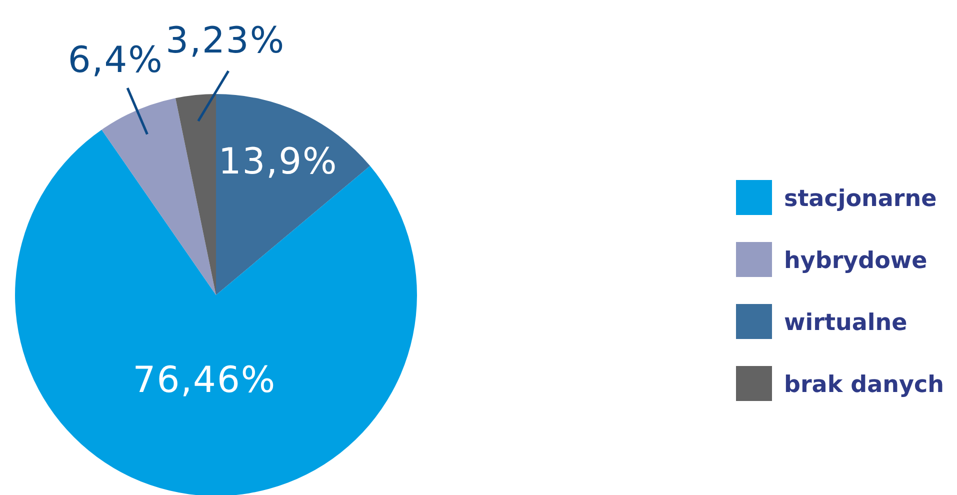 This screenshot has height=495, width=957. I want to click on legend-label: stacjonarne, so click(860, 199).